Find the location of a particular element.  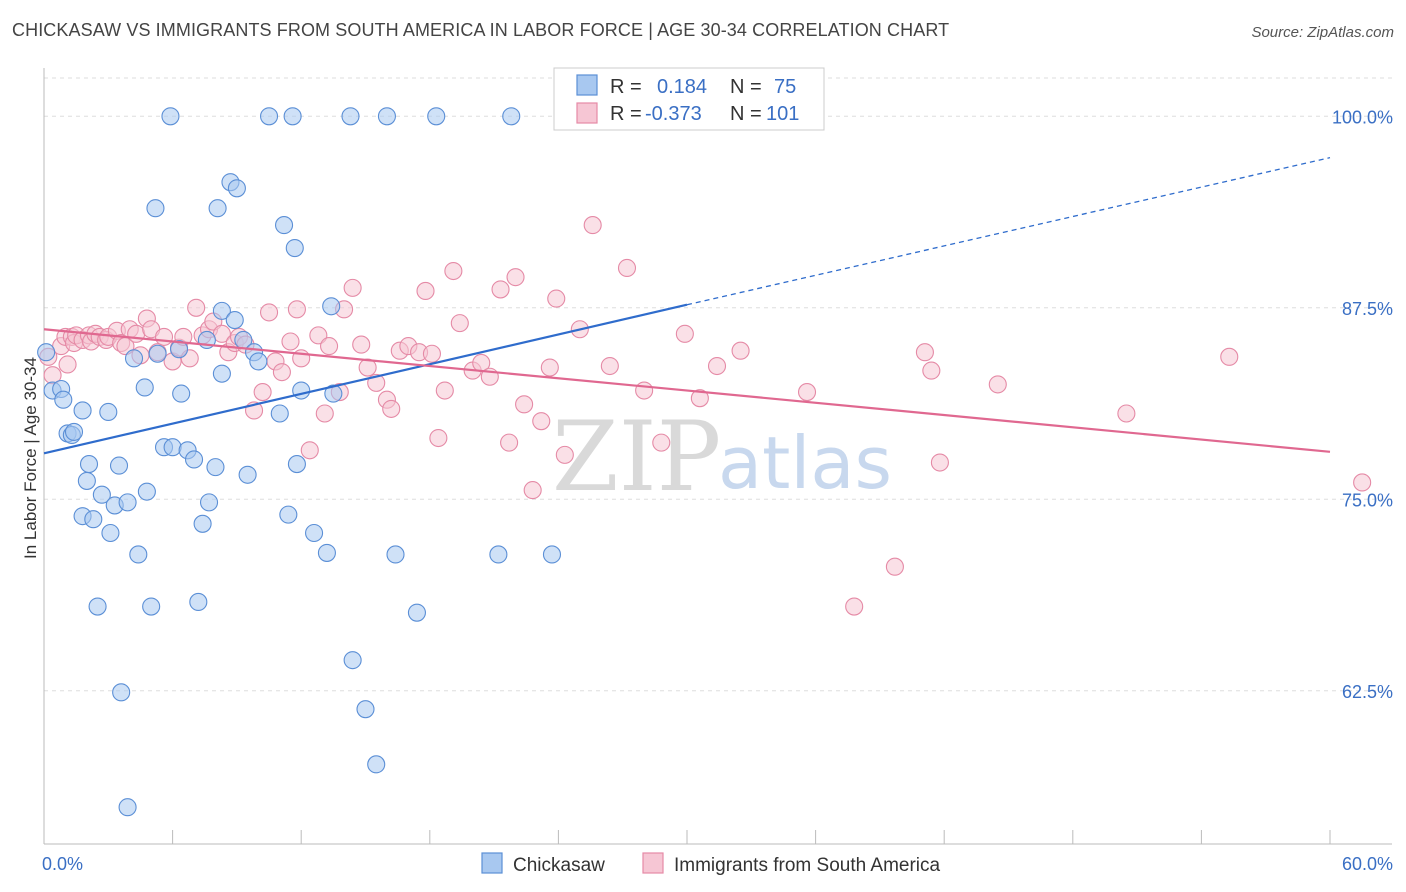

bottom-legend-swatch-chickasaw is located at coordinates (492, 863).